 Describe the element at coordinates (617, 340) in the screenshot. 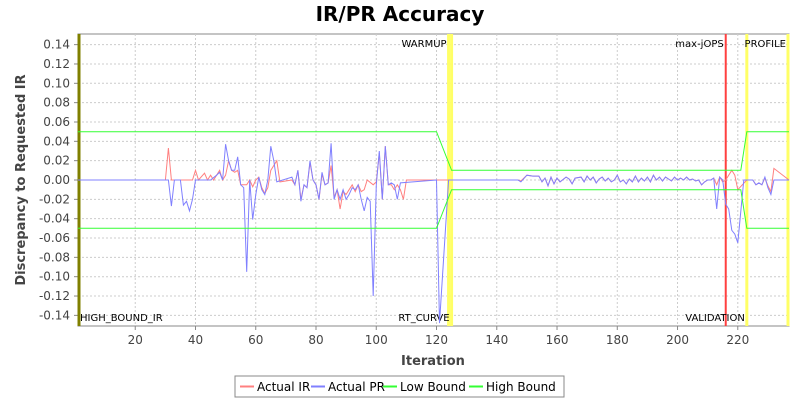

I see `x-tick-label: 180` at that location.